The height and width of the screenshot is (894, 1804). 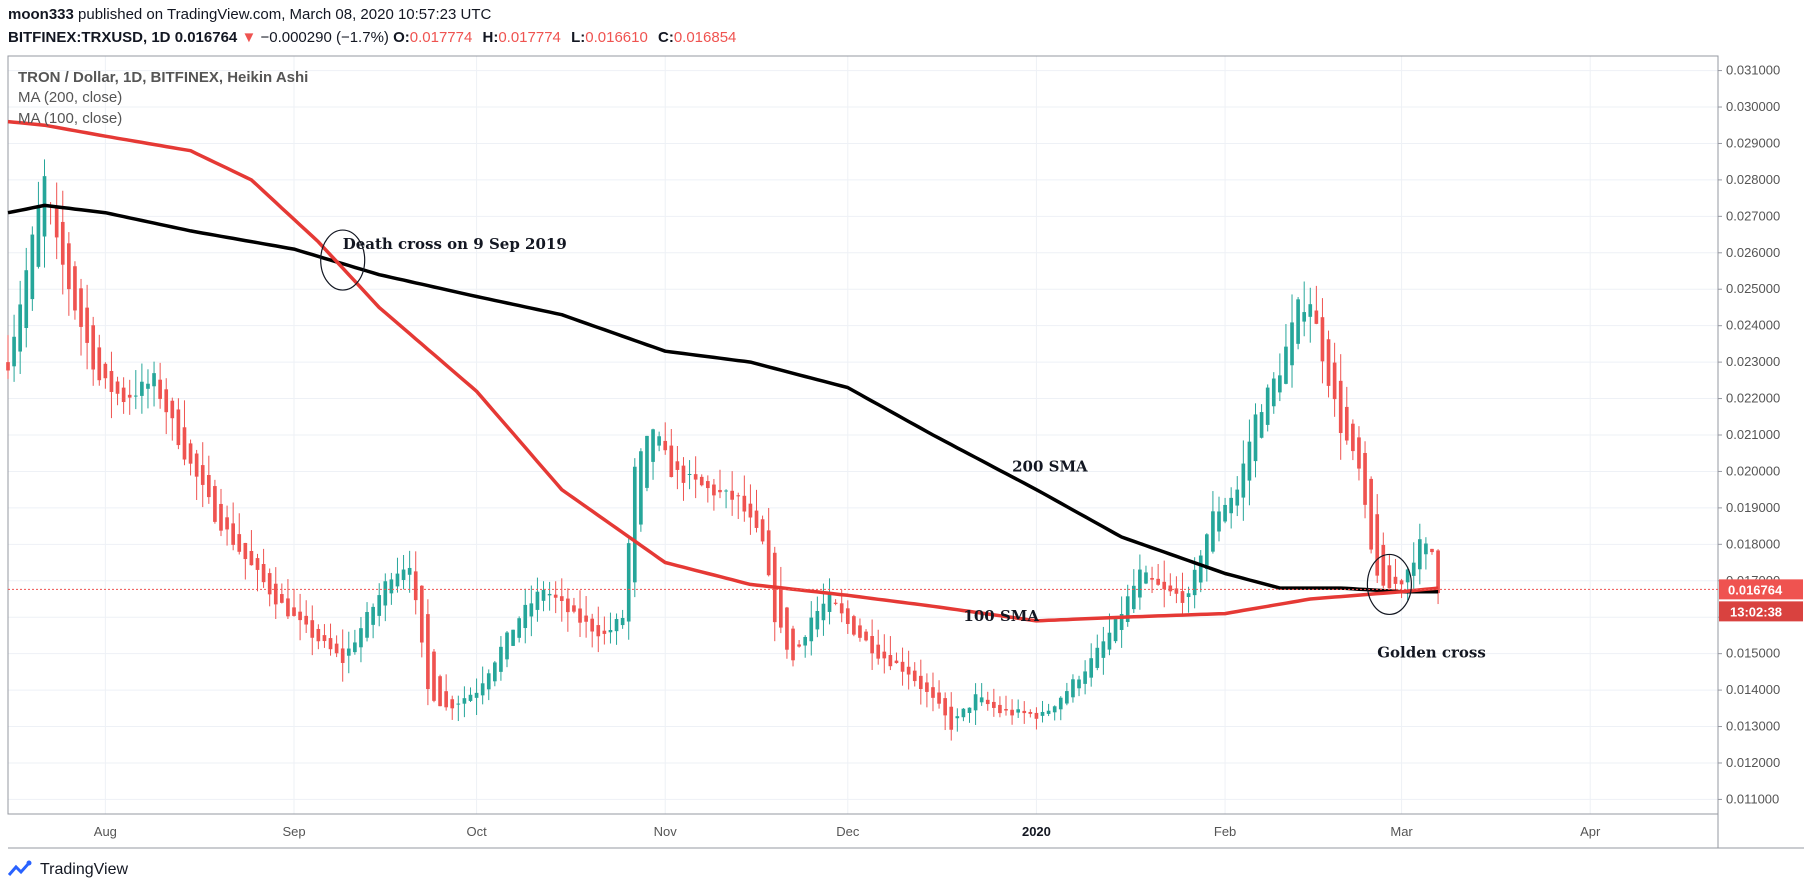 I want to click on y-tick-label: 0.012000, so click(x=1753, y=762).